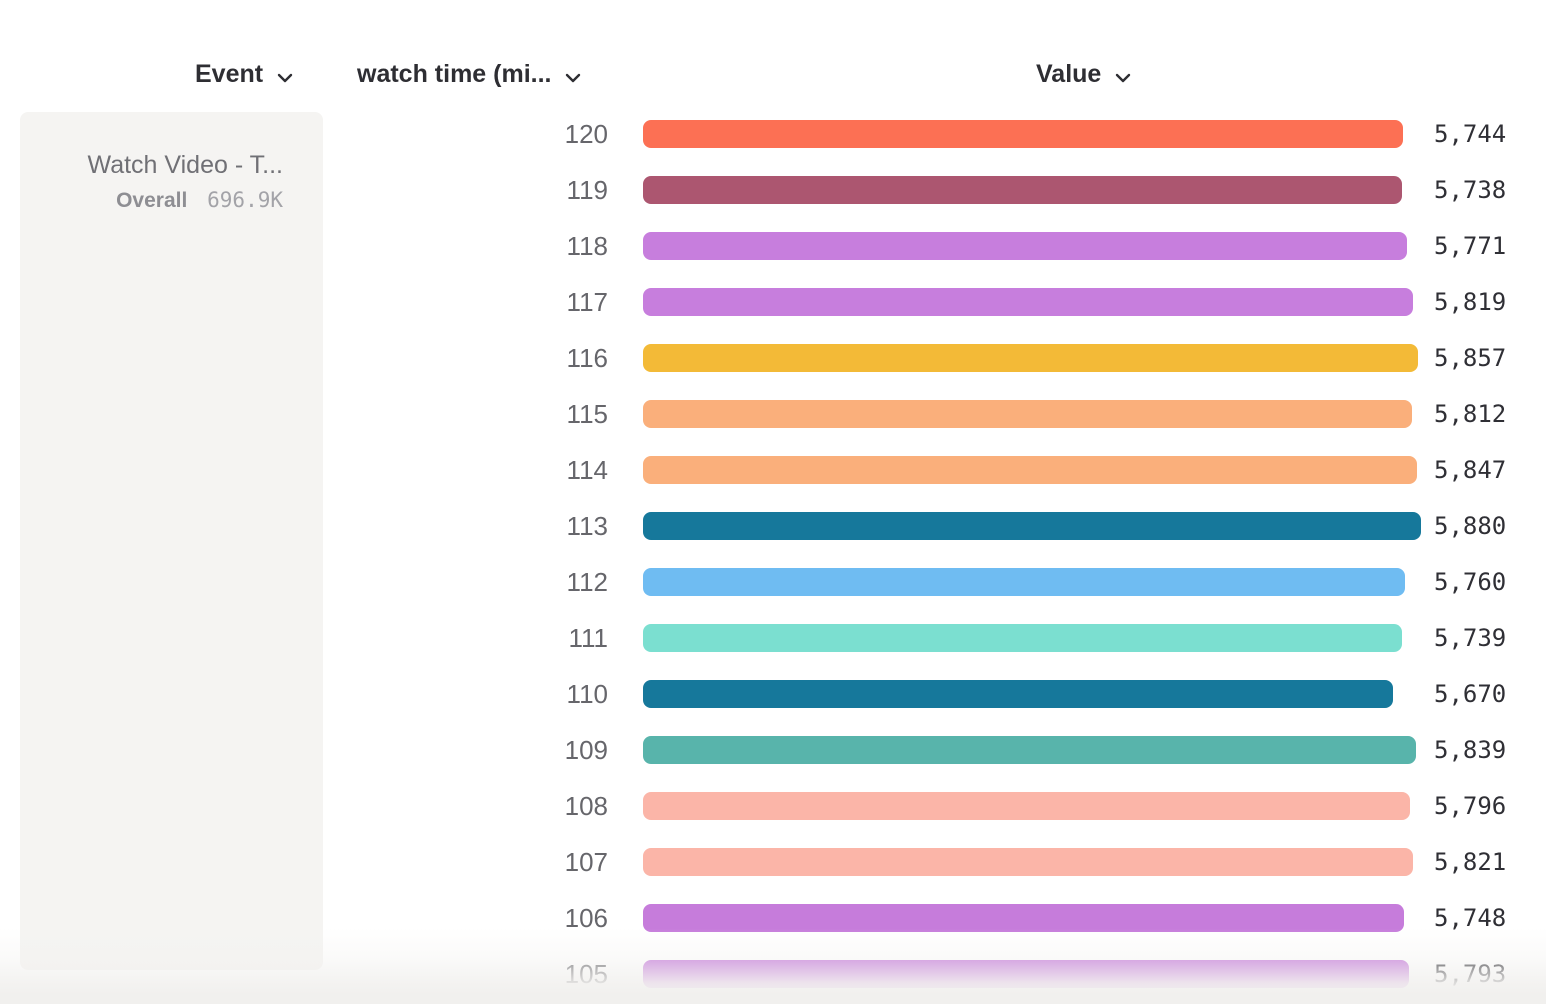 This screenshot has width=1546, height=1004. I want to click on chart-row: 119 5,738, so click(773, 190).